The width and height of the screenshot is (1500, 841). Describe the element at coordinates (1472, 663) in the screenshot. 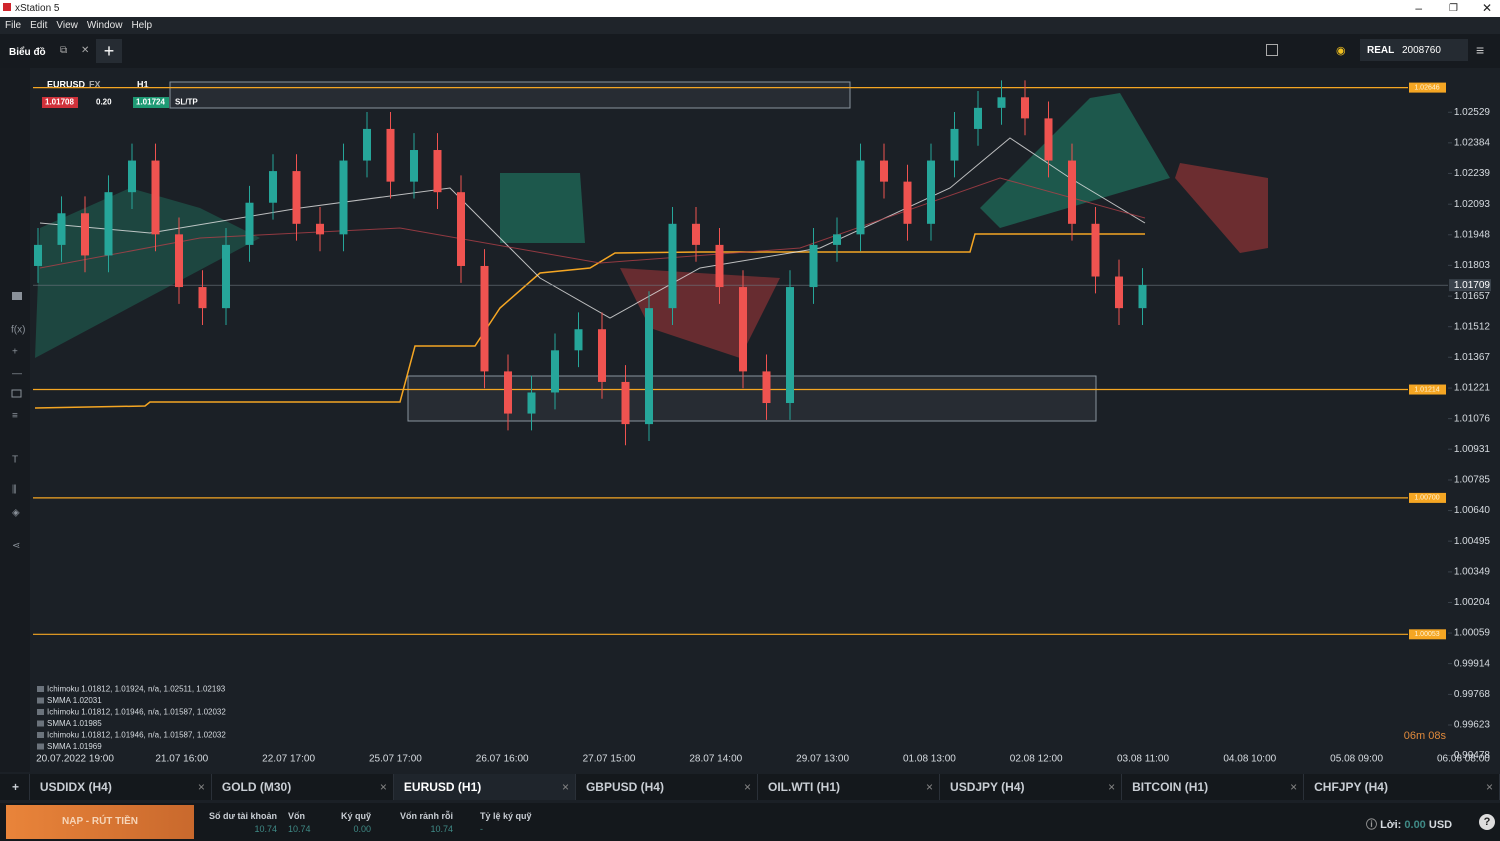

I see `y-tick-label: 0.99914` at that location.